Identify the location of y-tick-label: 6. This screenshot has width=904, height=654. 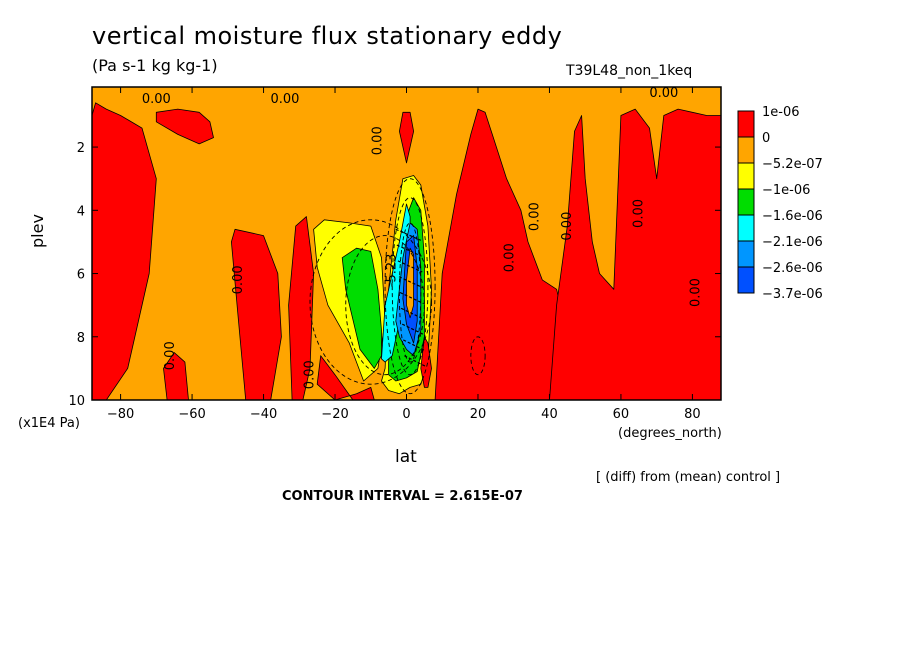
(81, 275).